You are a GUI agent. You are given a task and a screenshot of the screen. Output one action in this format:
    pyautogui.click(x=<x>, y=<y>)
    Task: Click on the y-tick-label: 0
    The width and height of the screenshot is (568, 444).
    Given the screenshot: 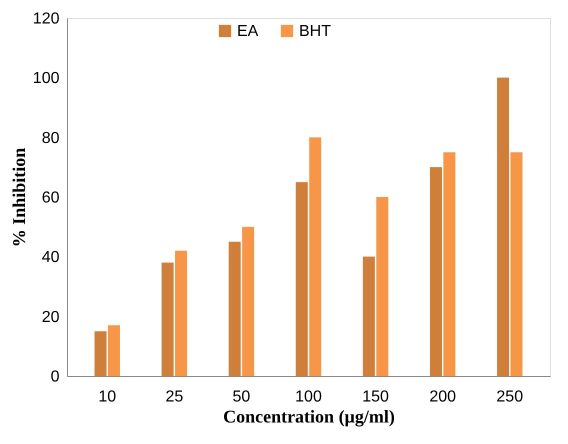 What is the action you would take?
    pyautogui.click(x=55, y=377)
    